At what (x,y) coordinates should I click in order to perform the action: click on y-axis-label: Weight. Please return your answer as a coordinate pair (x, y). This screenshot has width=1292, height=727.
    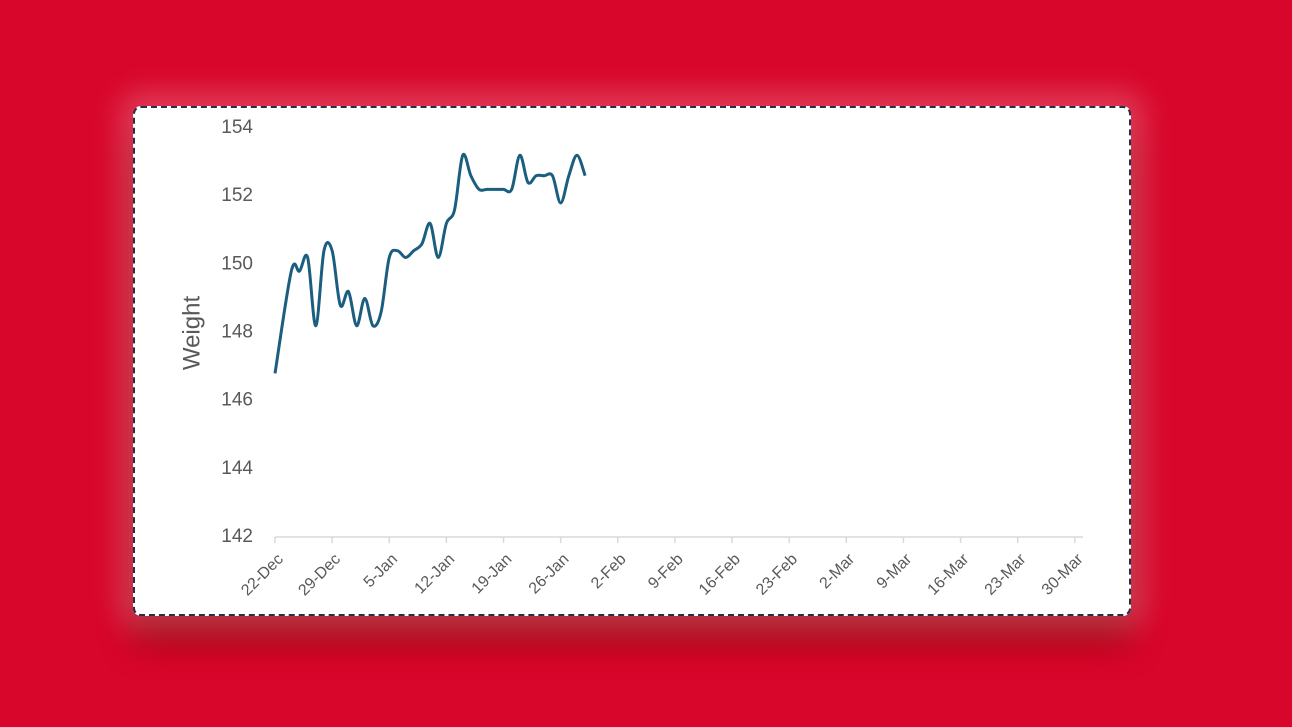
    Looking at the image, I should click on (191, 333).